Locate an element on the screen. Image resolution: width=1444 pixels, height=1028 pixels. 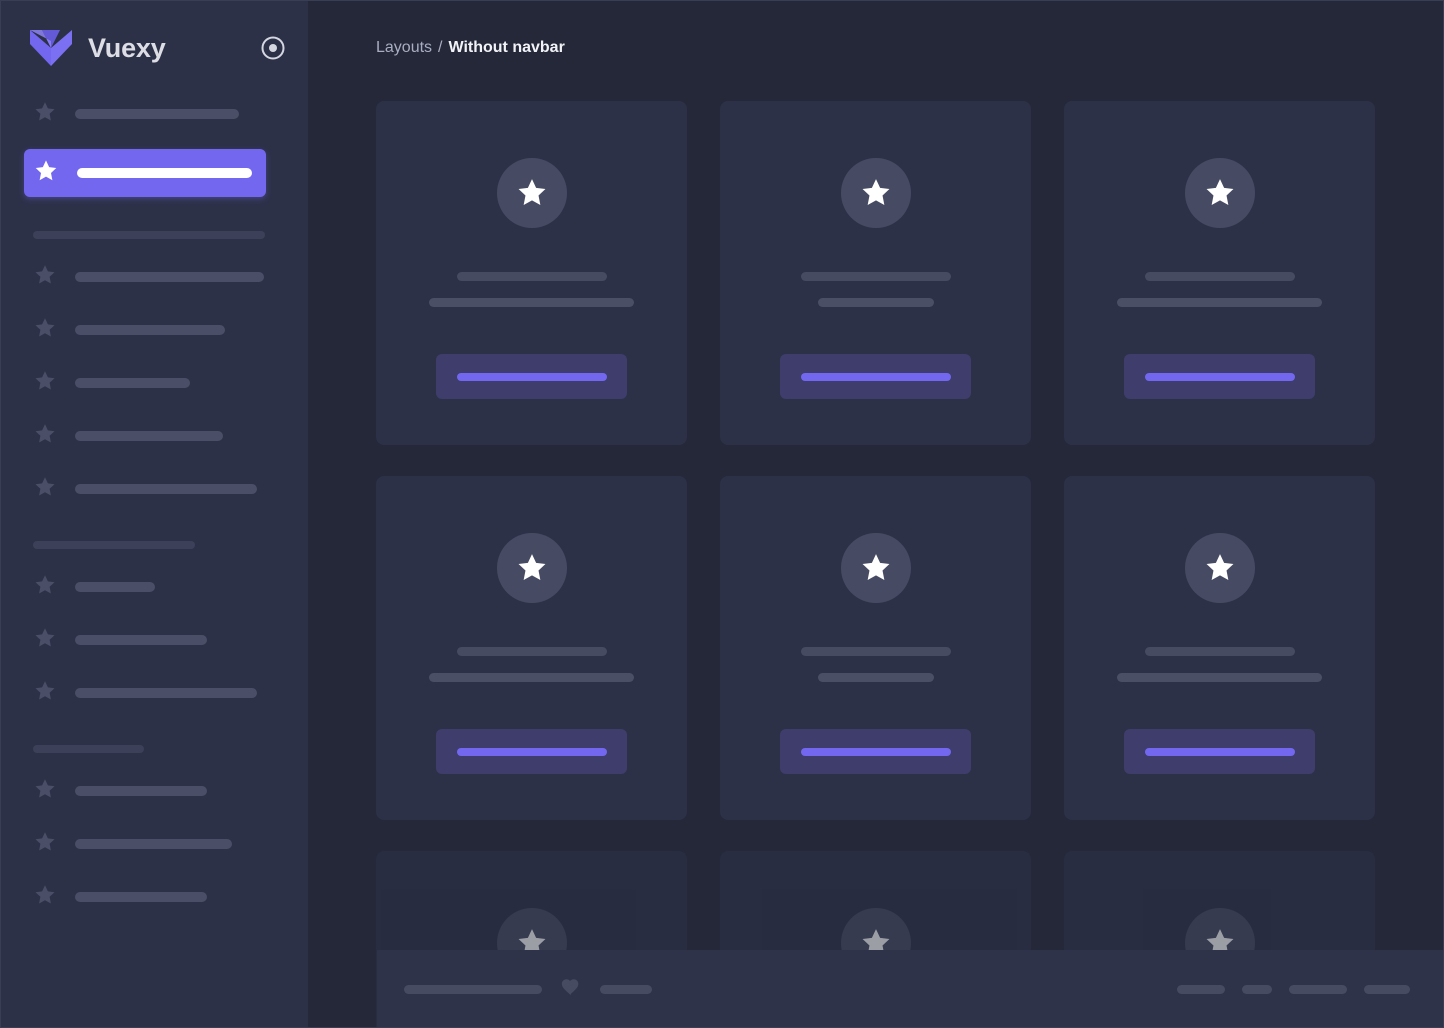
heart-icon is located at coordinates (571, 989).